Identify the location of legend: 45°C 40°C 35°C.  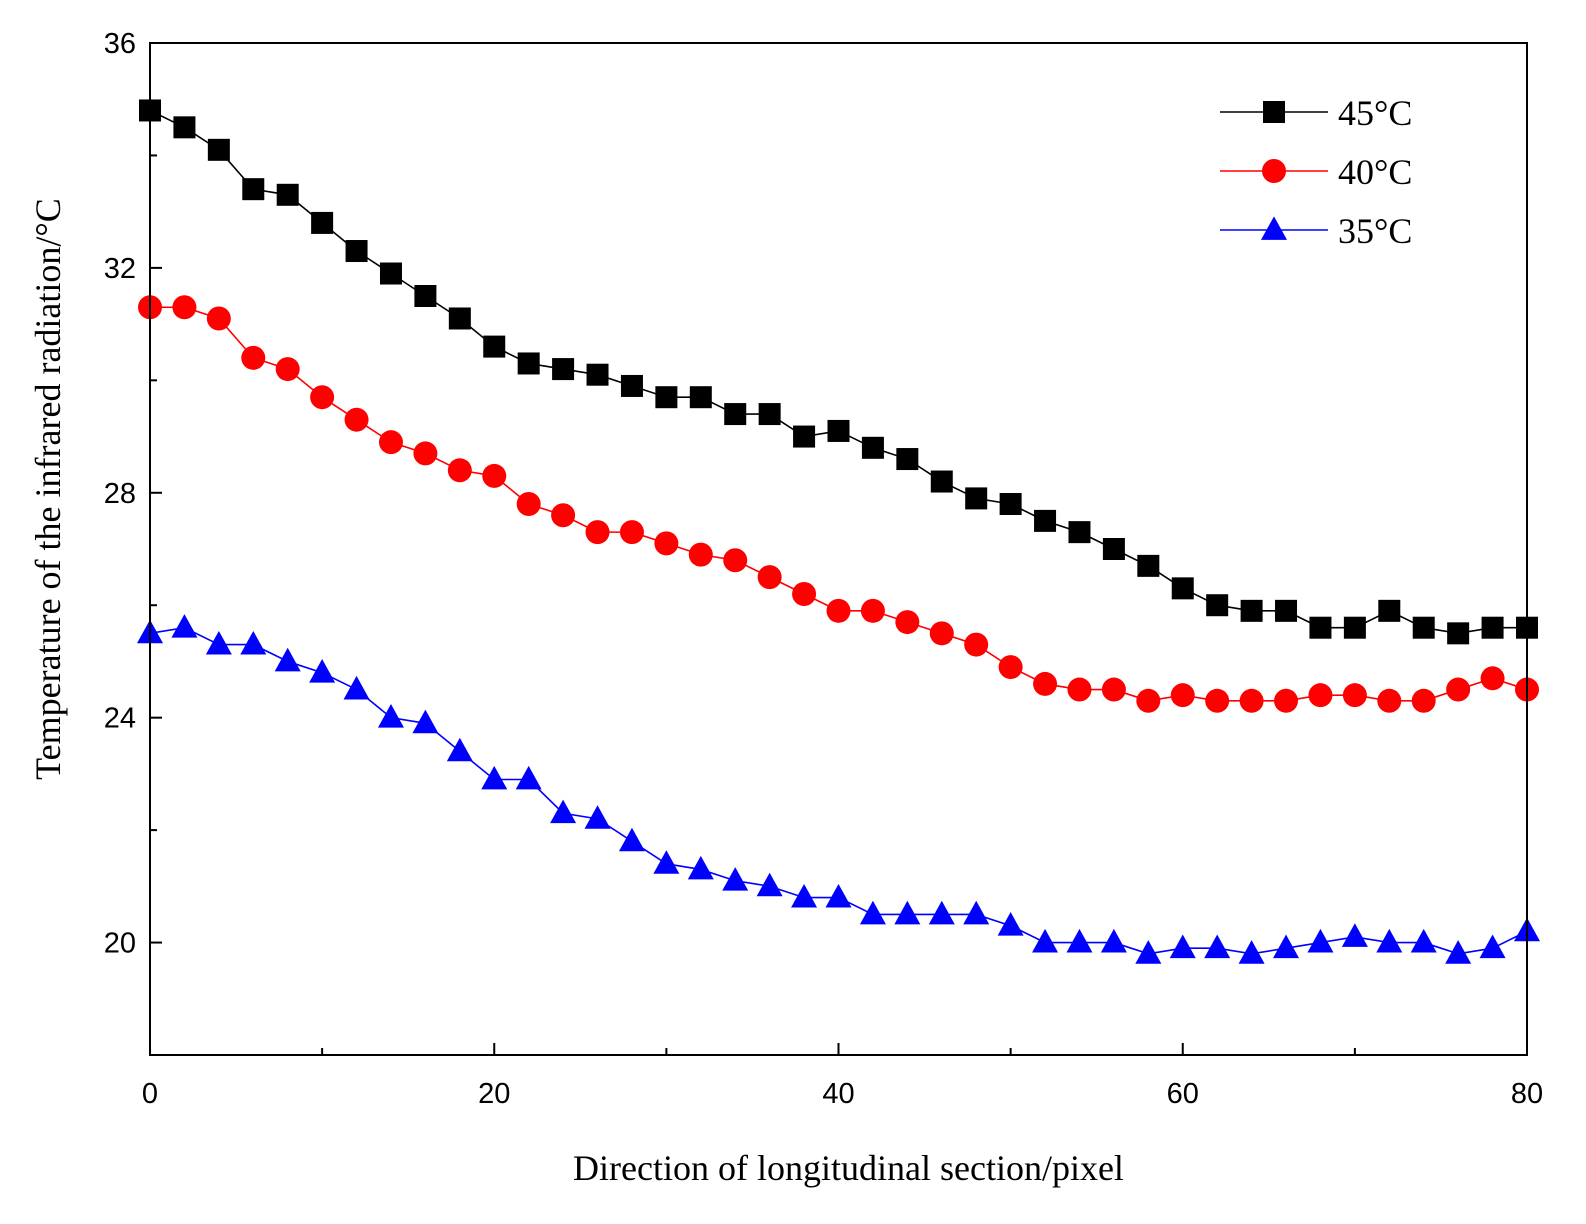
(1316, 172).